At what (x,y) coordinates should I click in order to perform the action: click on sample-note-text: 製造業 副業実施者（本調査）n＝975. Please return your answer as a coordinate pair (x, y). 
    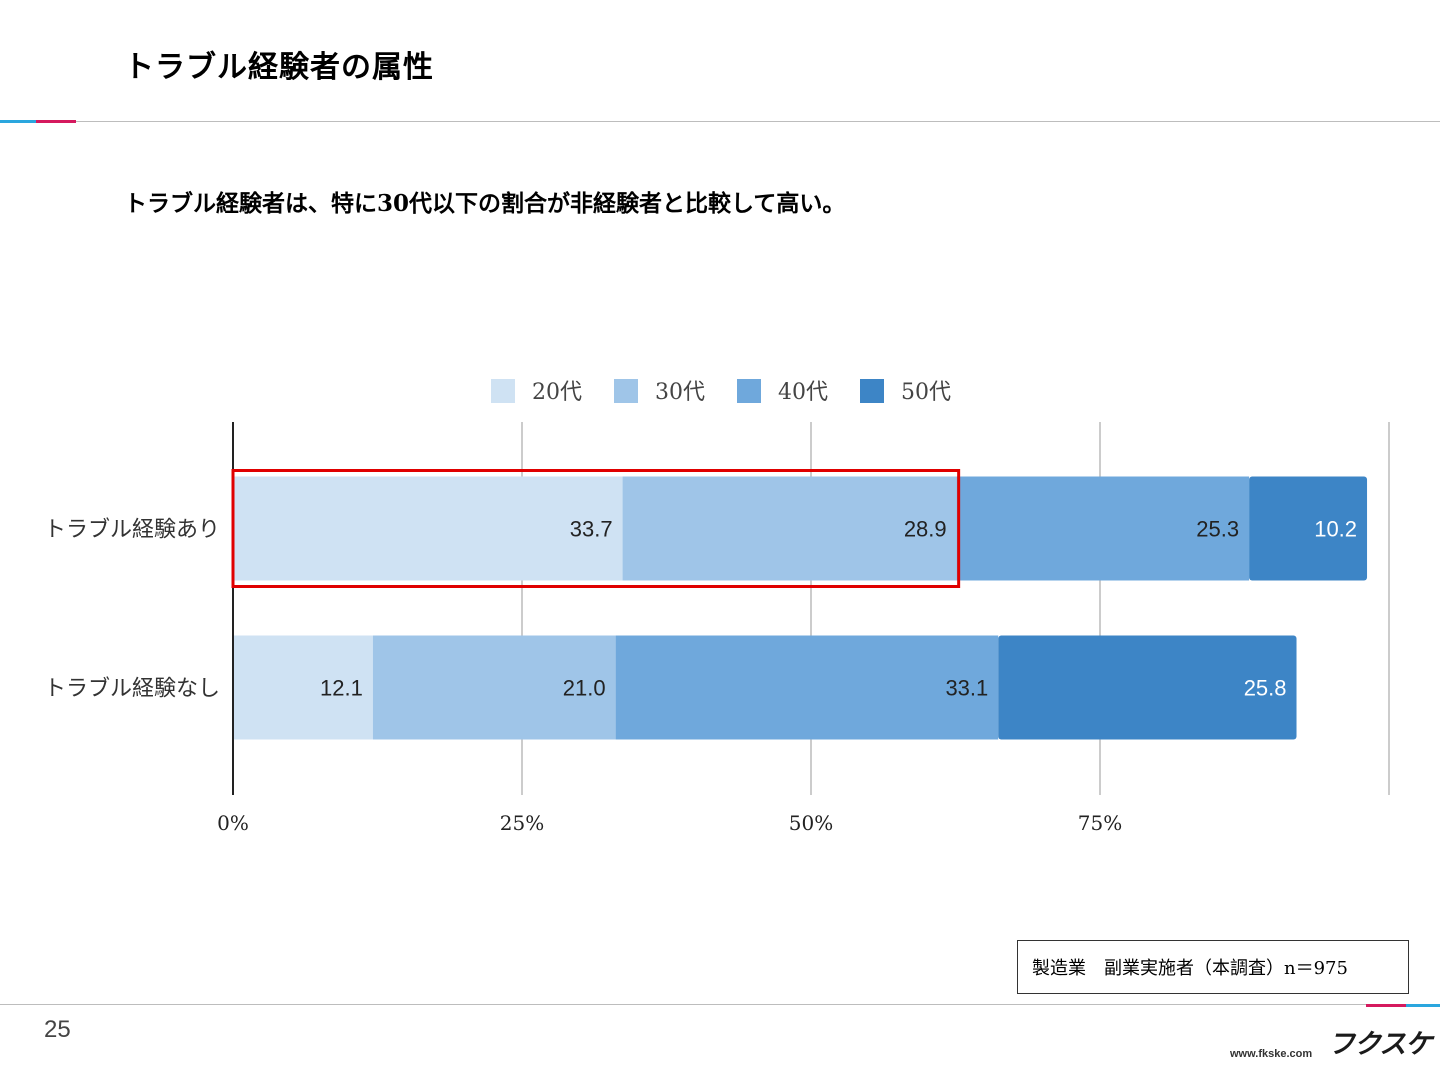
    Looking at the image, I should click on (1190, 968).